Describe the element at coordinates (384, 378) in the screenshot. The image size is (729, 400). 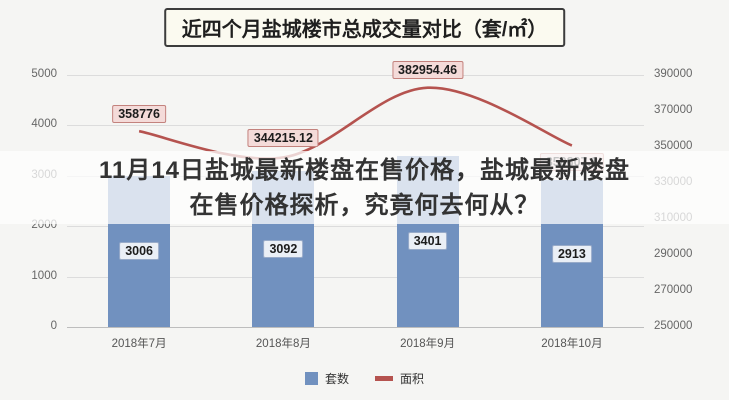
I see `area-swatch-icon` at that location.